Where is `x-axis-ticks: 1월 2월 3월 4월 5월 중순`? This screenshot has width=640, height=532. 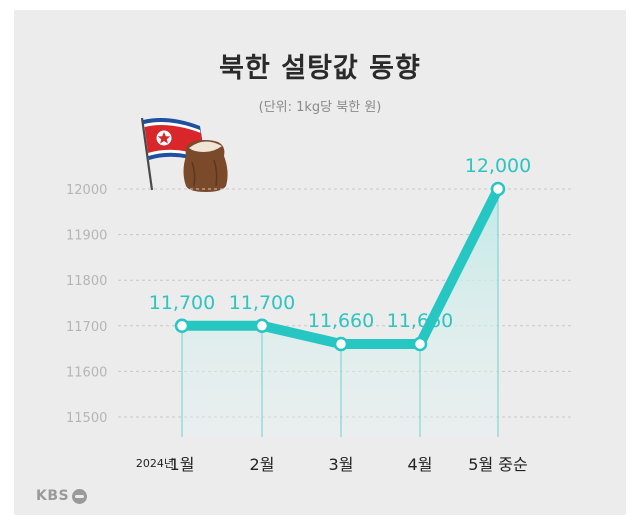 x-axis-ticks: 1월 2월 3월 4월 5월 중순 is located at coordinates (349, 464).